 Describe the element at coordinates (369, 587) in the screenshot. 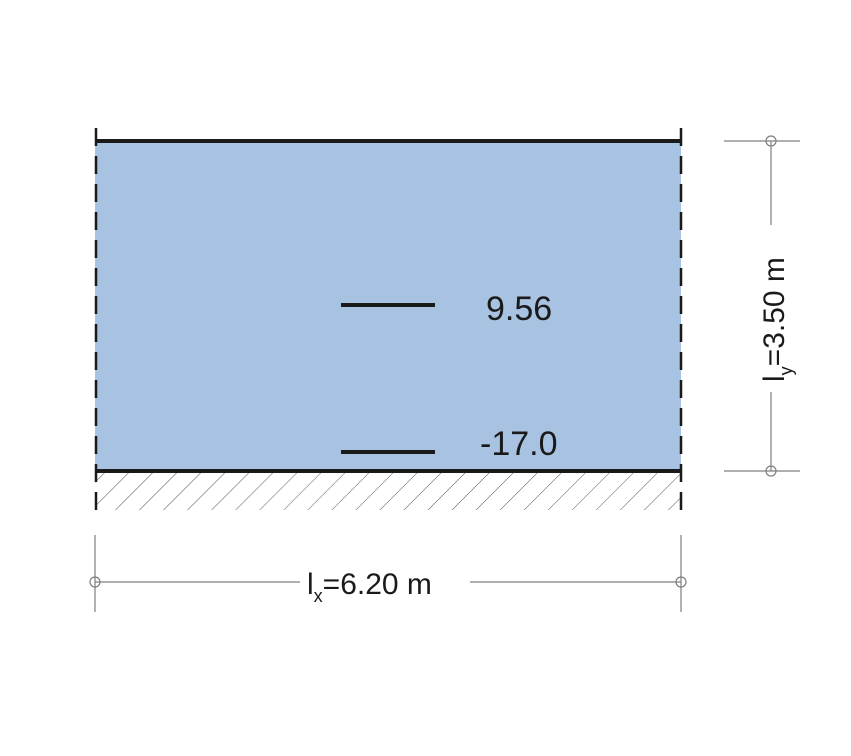

I see `dimension-x-label: lx=6.20 m` at that location.